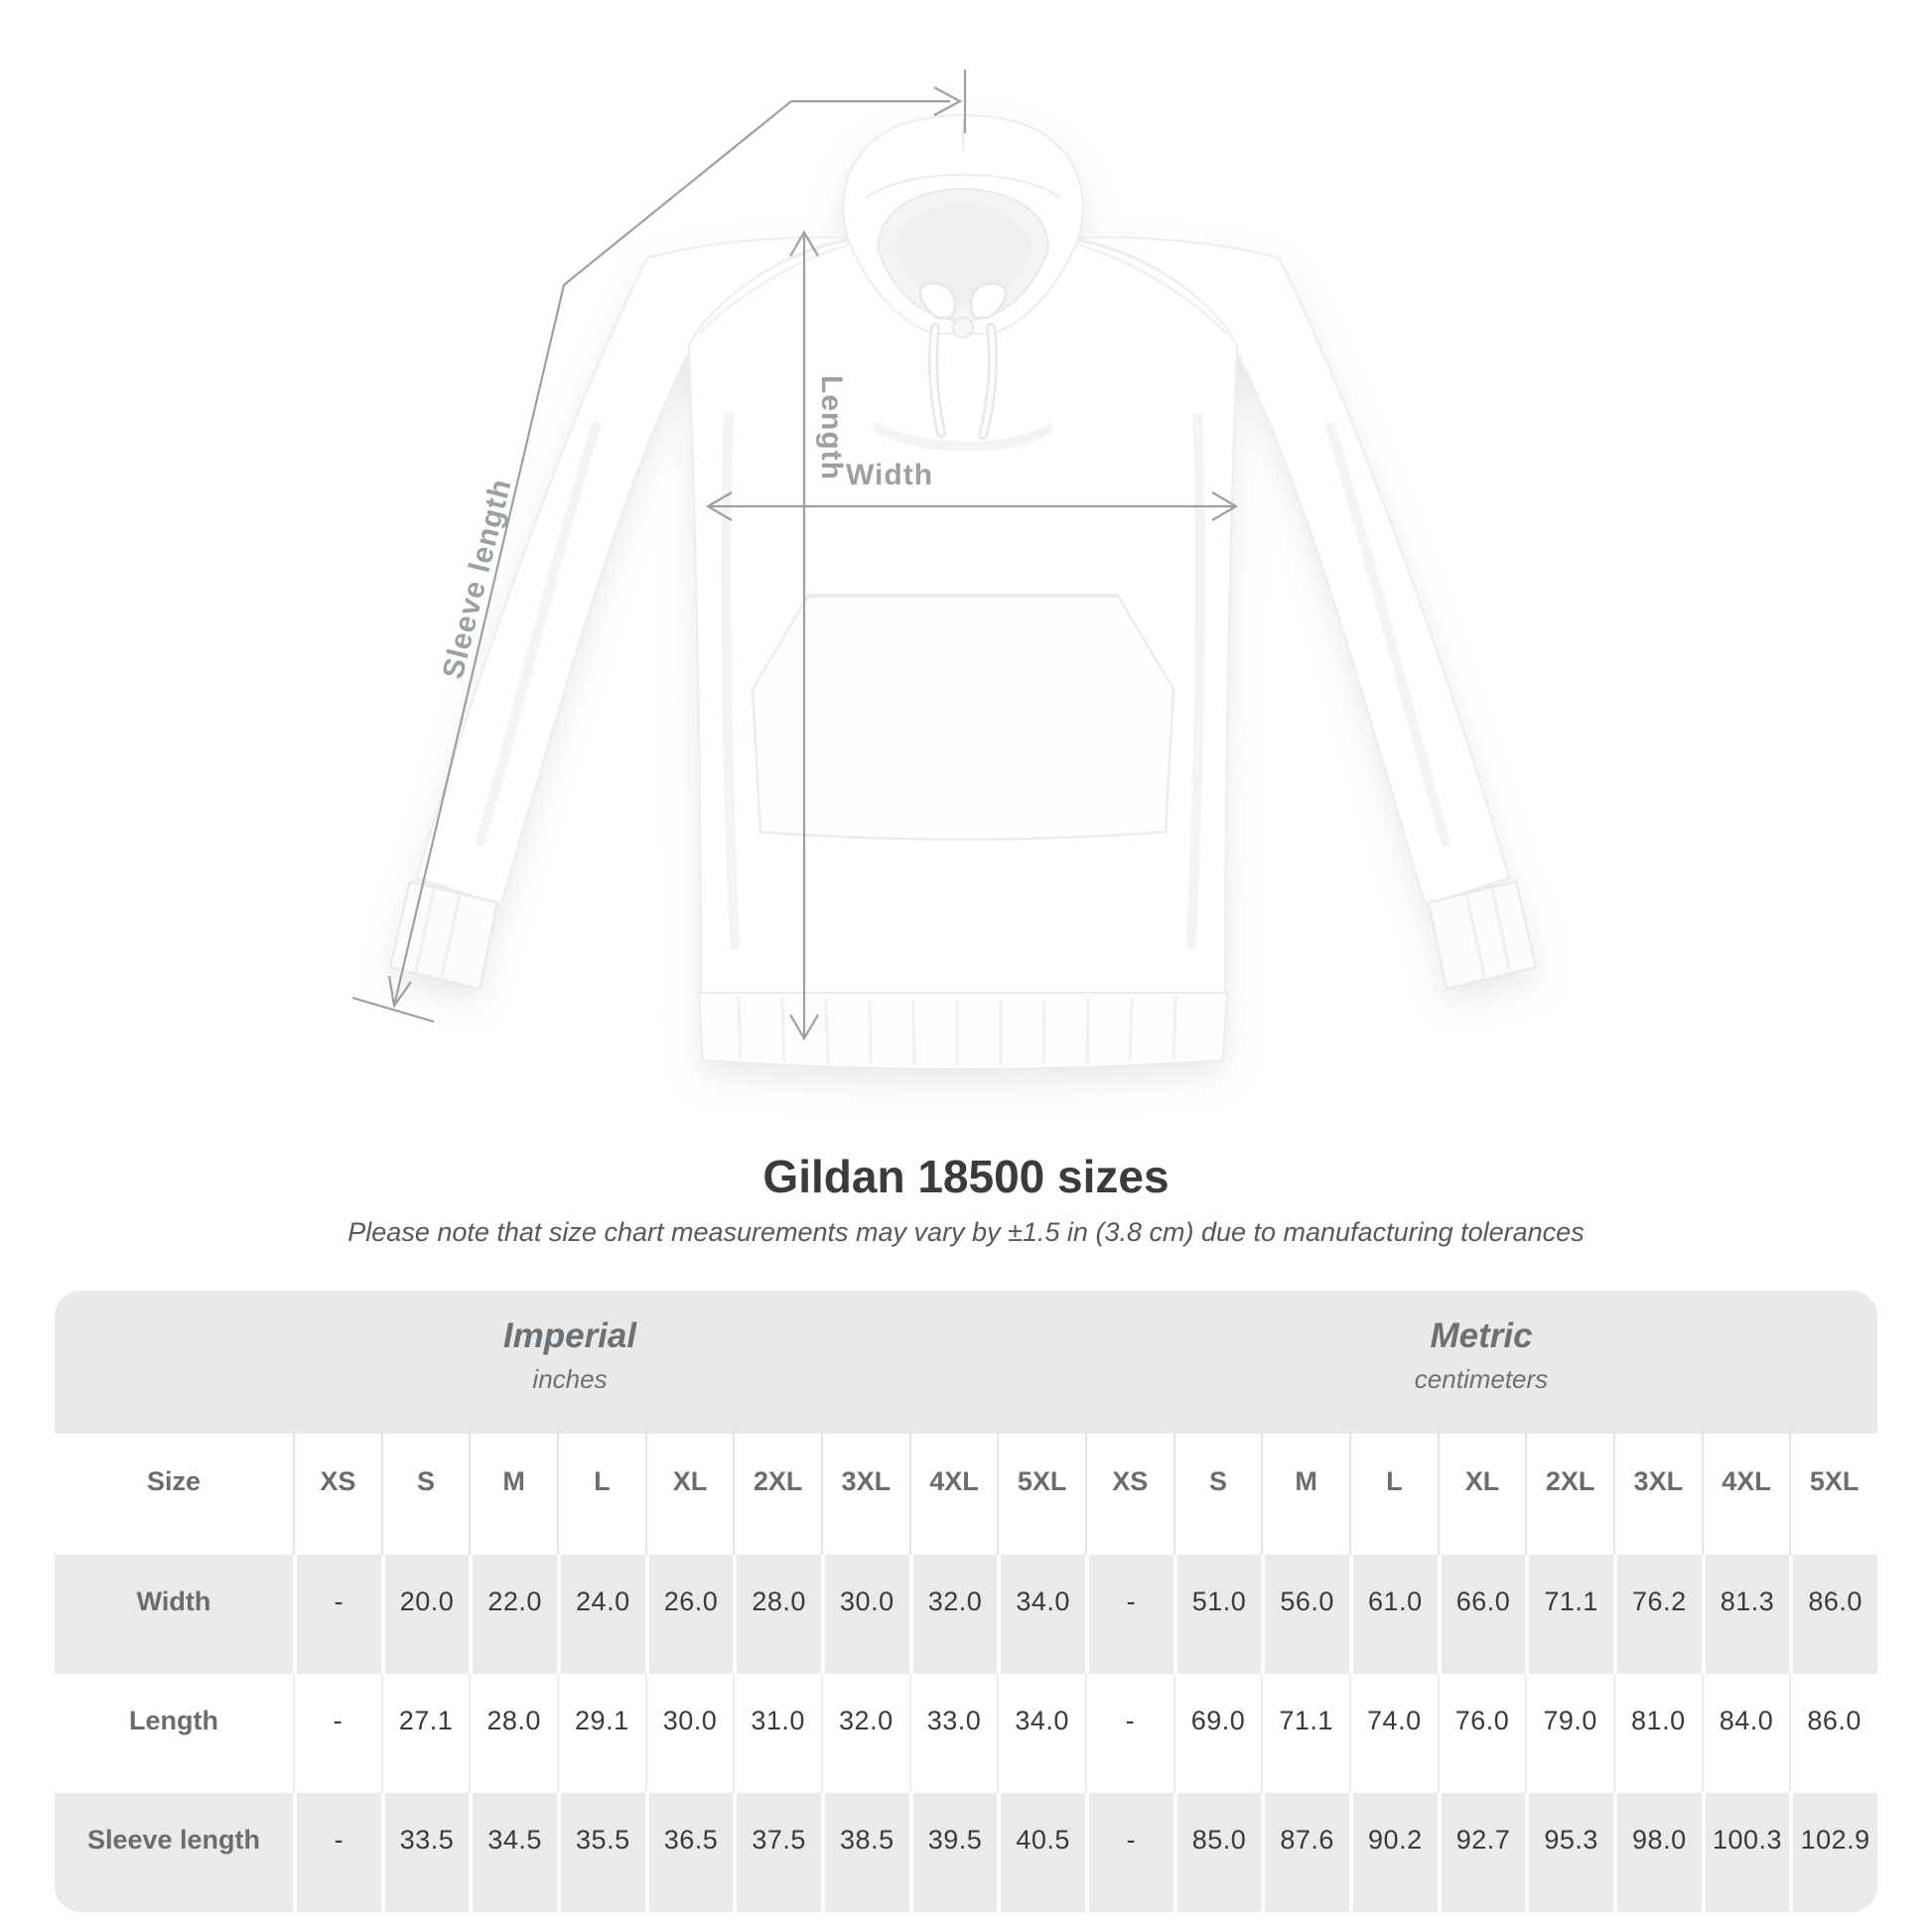  What do you see at coordinates (865, 1852) in the screenshot?
I see `value-cell: 38.5` at bounding box center [865, 1852].